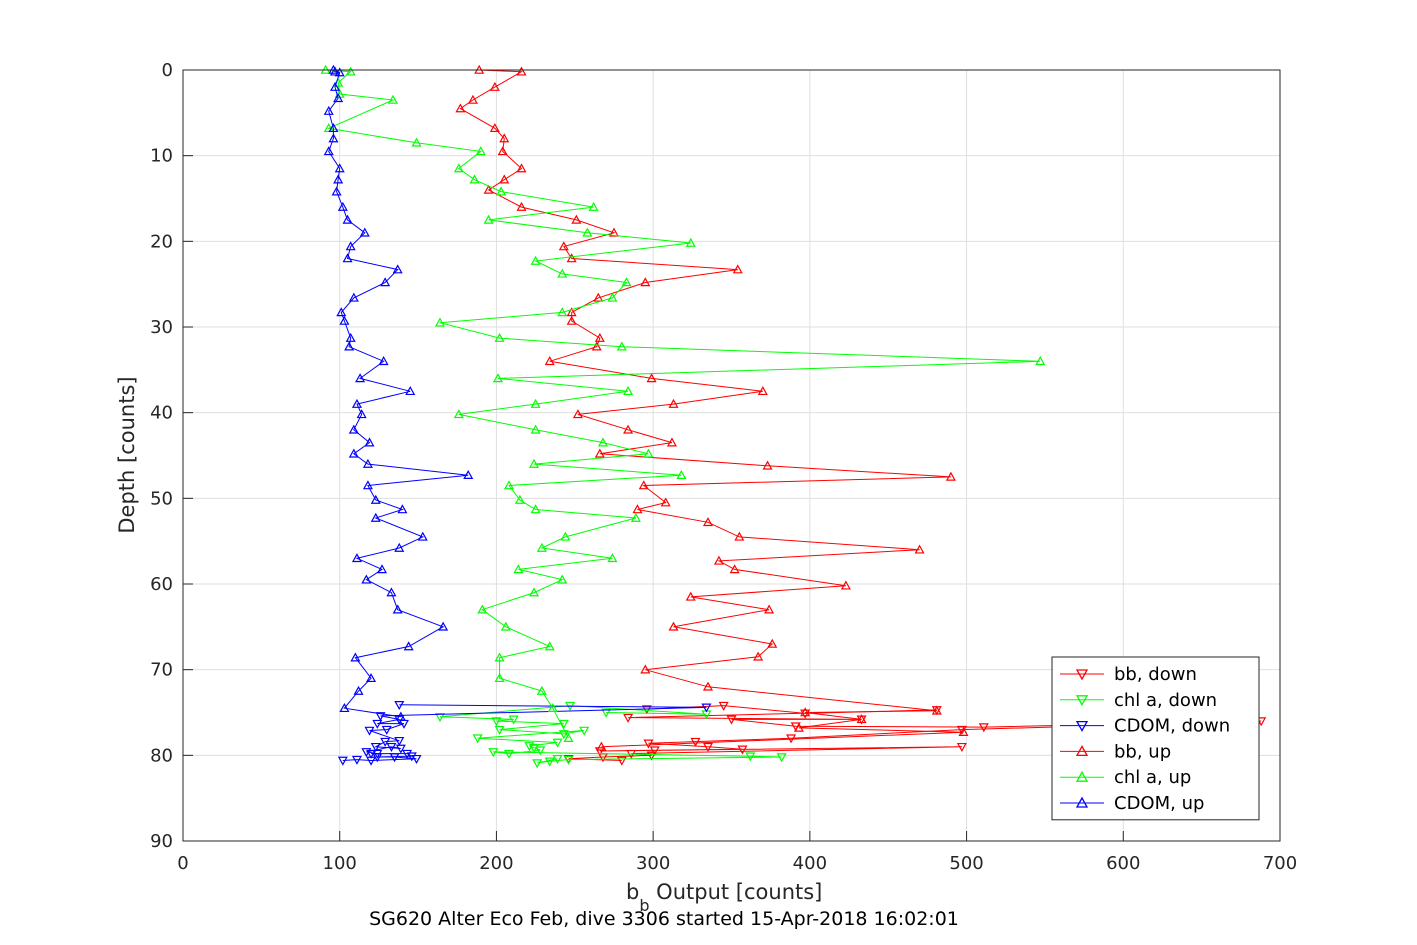 Image resolution: width=1417 pixels, height=945 pixels. What do you see at coordinates (1123, 863) in the screenshot?
I see `x-tick-label: 600` at bounding box center [1123, 863].